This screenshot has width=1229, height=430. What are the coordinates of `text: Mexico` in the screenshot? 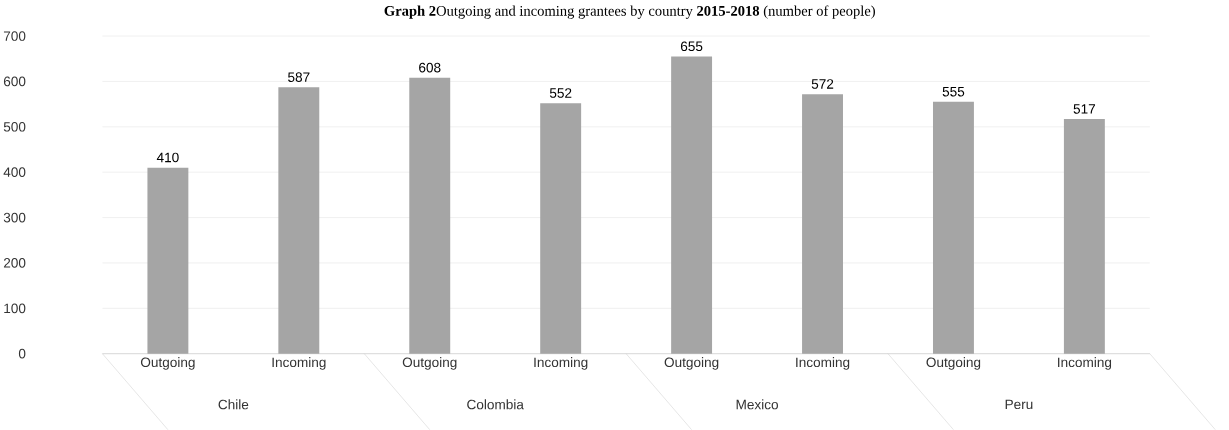 It's located at (757, 404).